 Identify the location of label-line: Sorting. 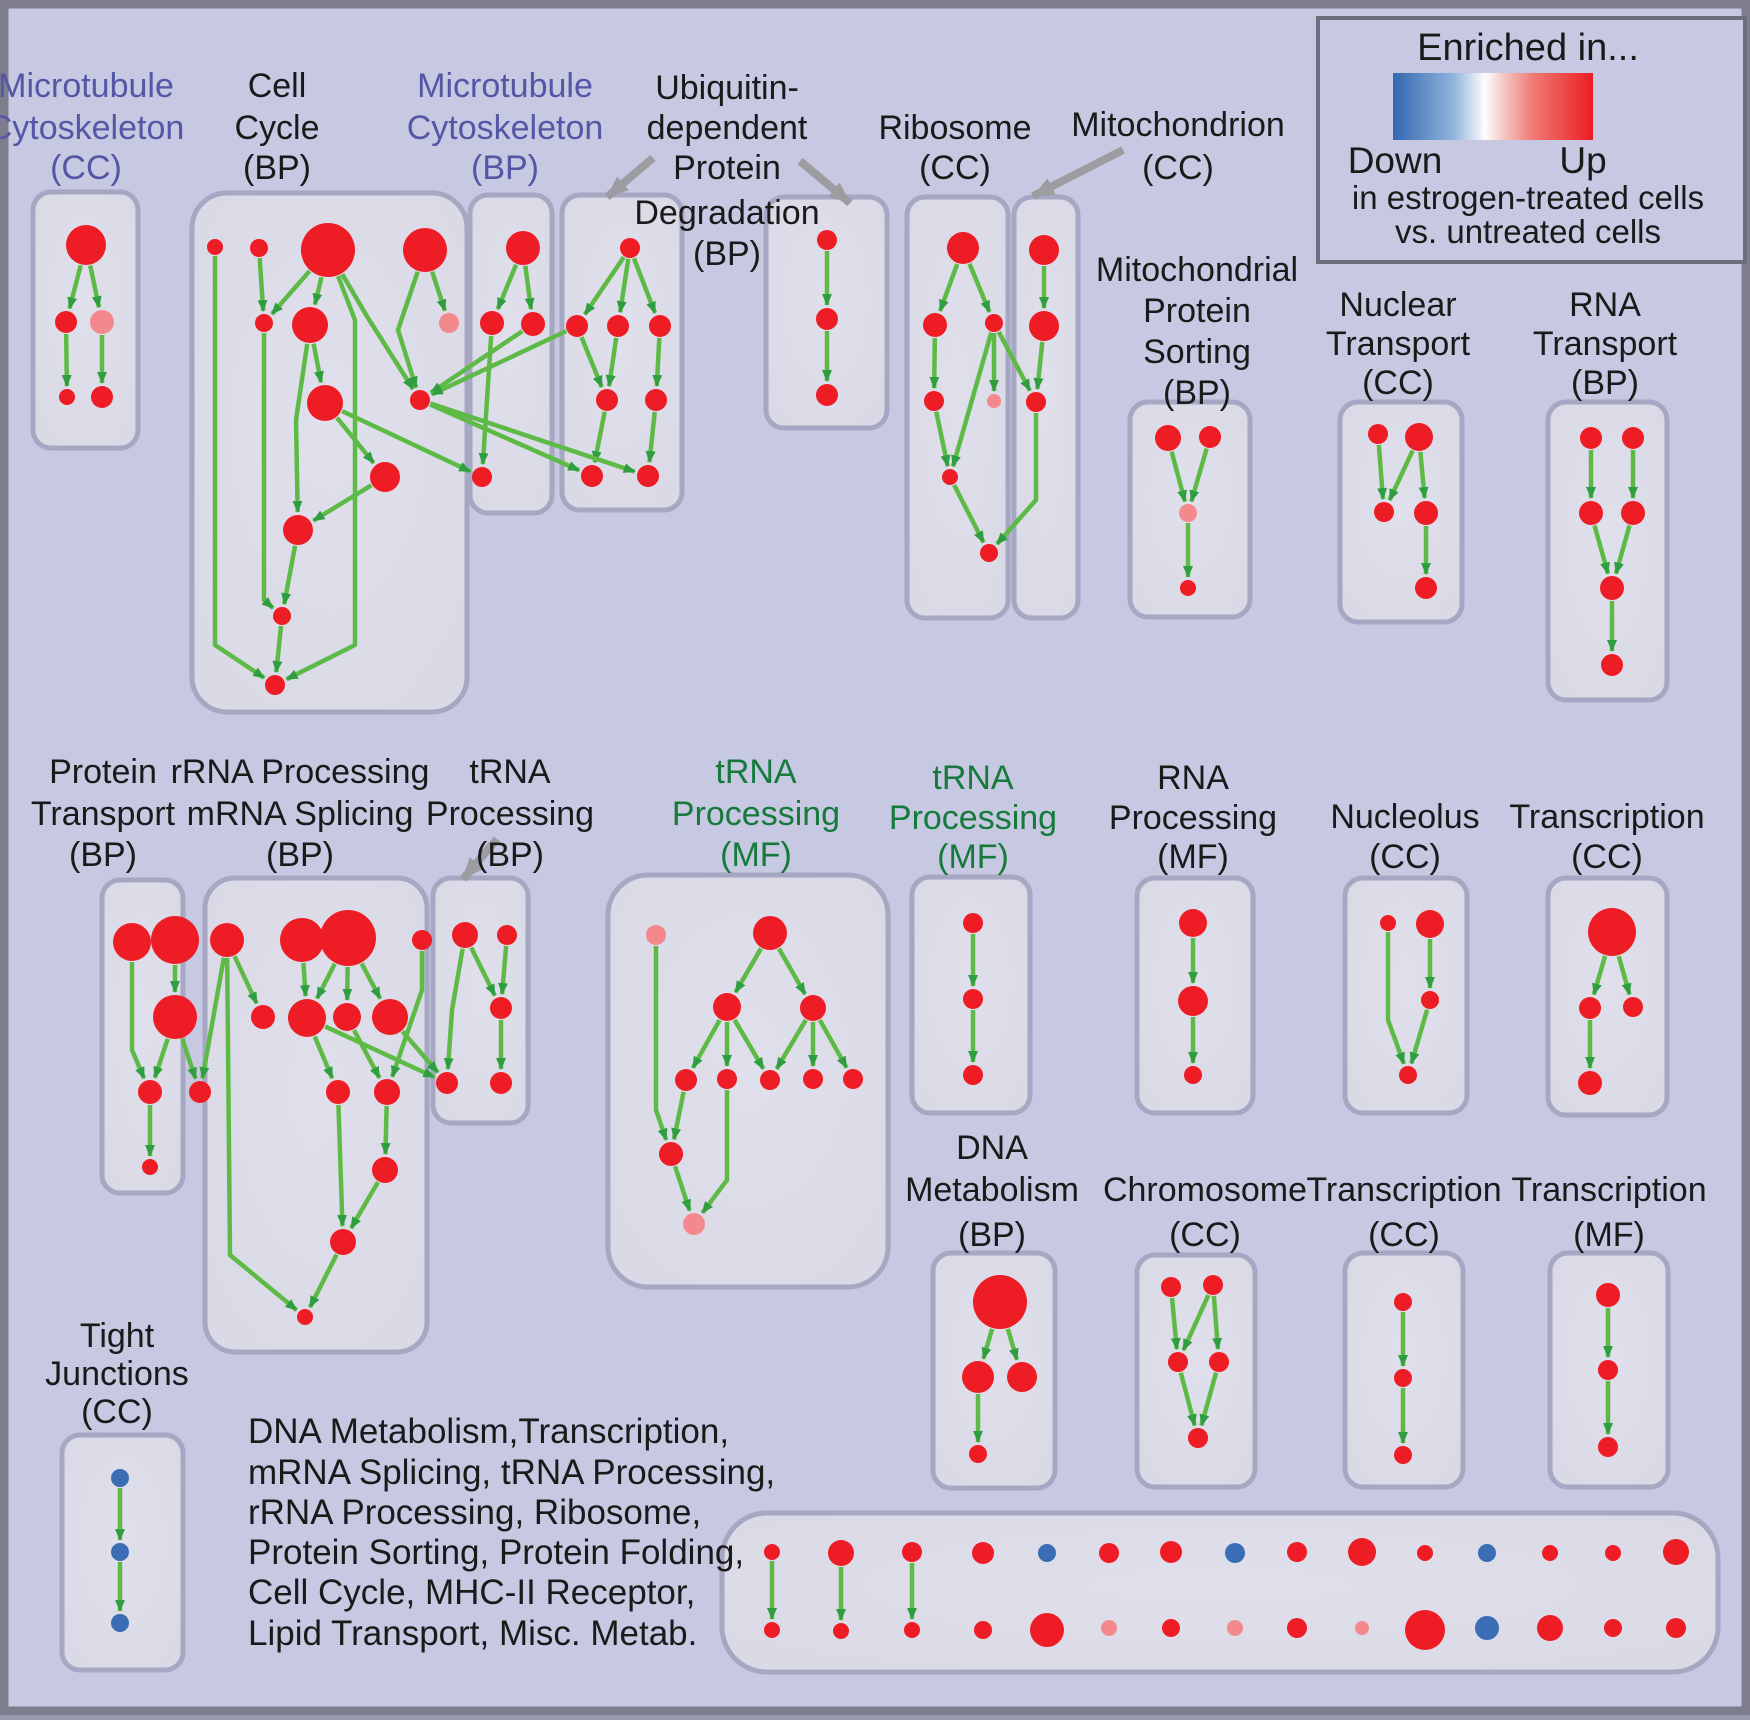
(1197, 352).